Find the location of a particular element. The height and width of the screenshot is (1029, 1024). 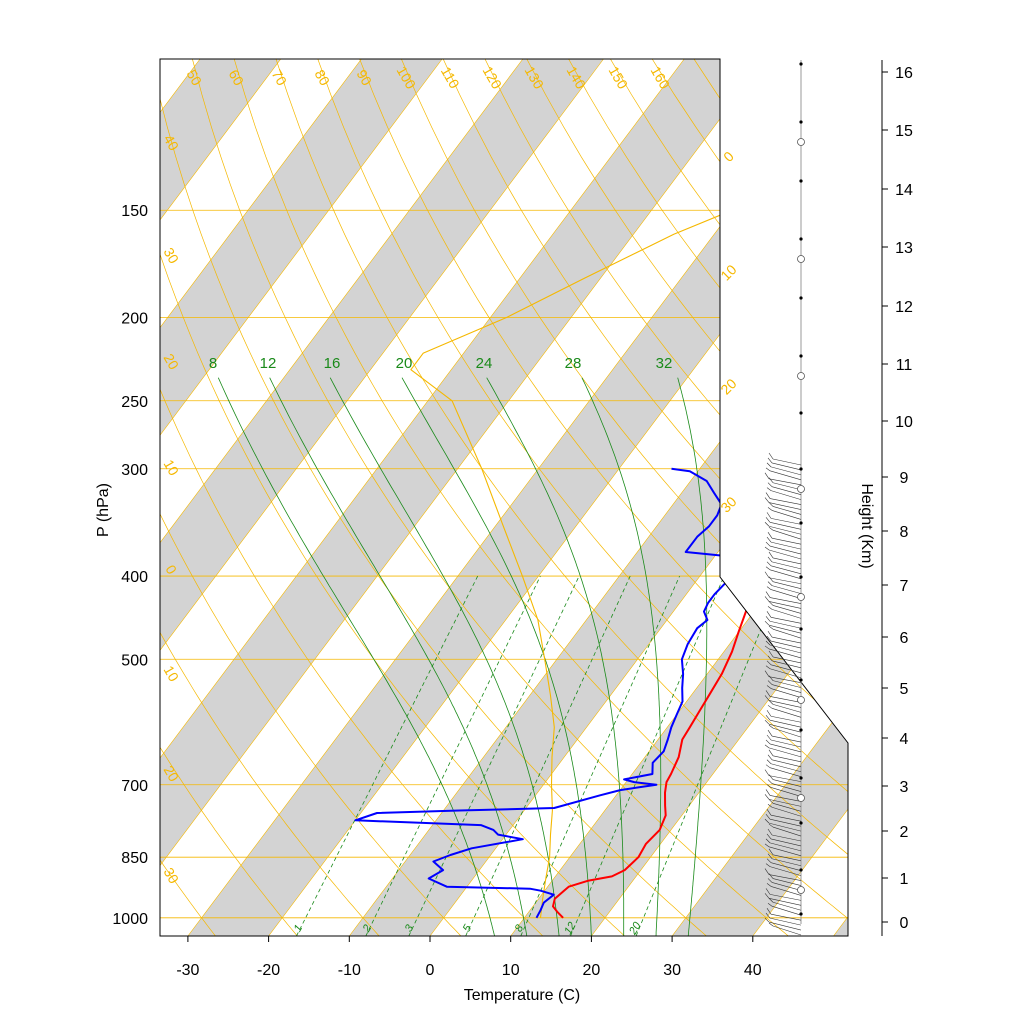

moist-adiabat-label: 8 is located at coordinates (213, 363).